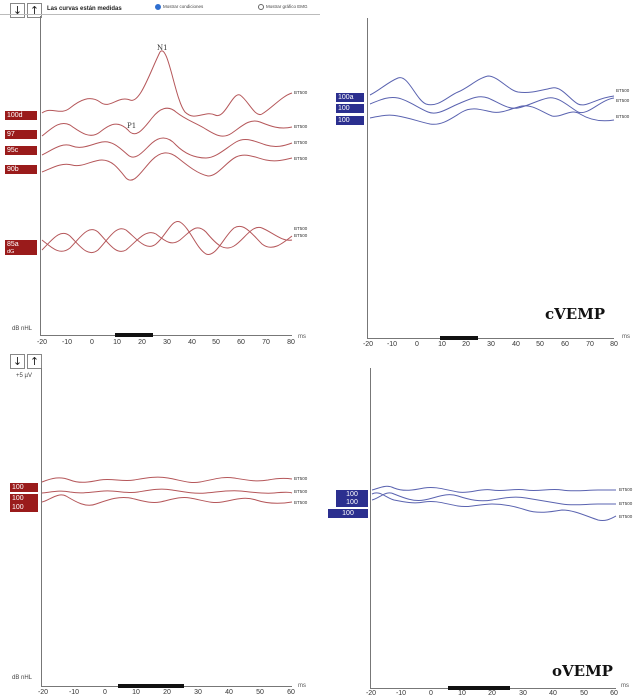  What do you see at coordinates (17, 361) in the screenshot?
I see `arrow-down-button: ↓` at bounding box center [17, 361].